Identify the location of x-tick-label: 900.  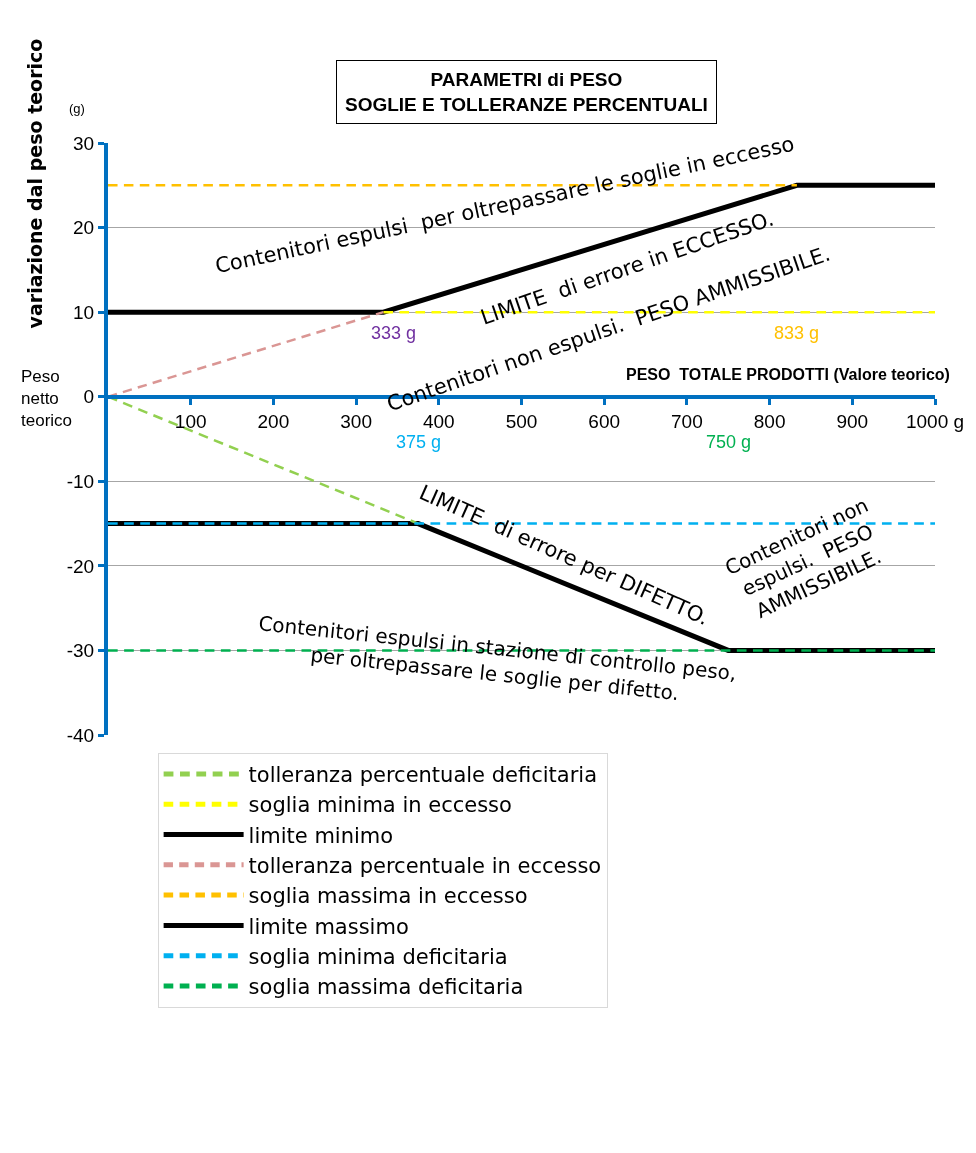
(852, 421).